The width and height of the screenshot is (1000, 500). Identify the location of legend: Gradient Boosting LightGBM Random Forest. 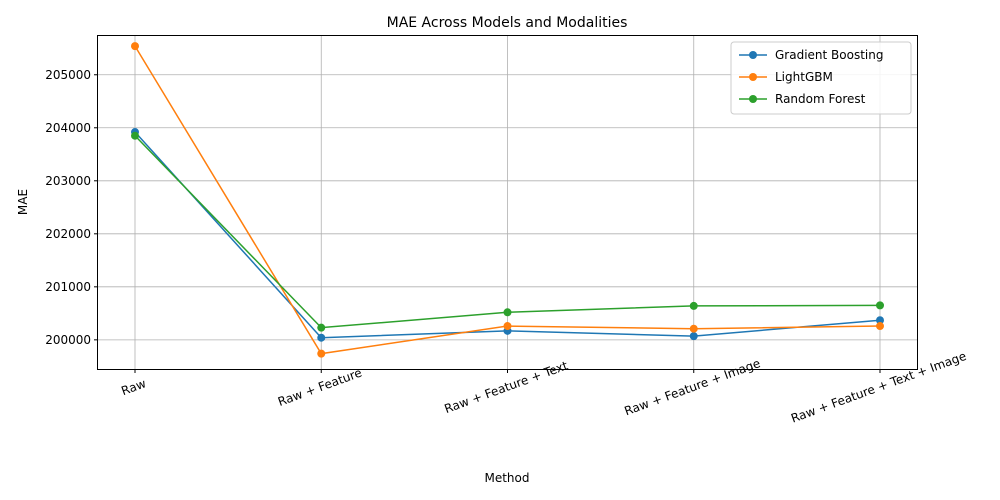
(821, 78).